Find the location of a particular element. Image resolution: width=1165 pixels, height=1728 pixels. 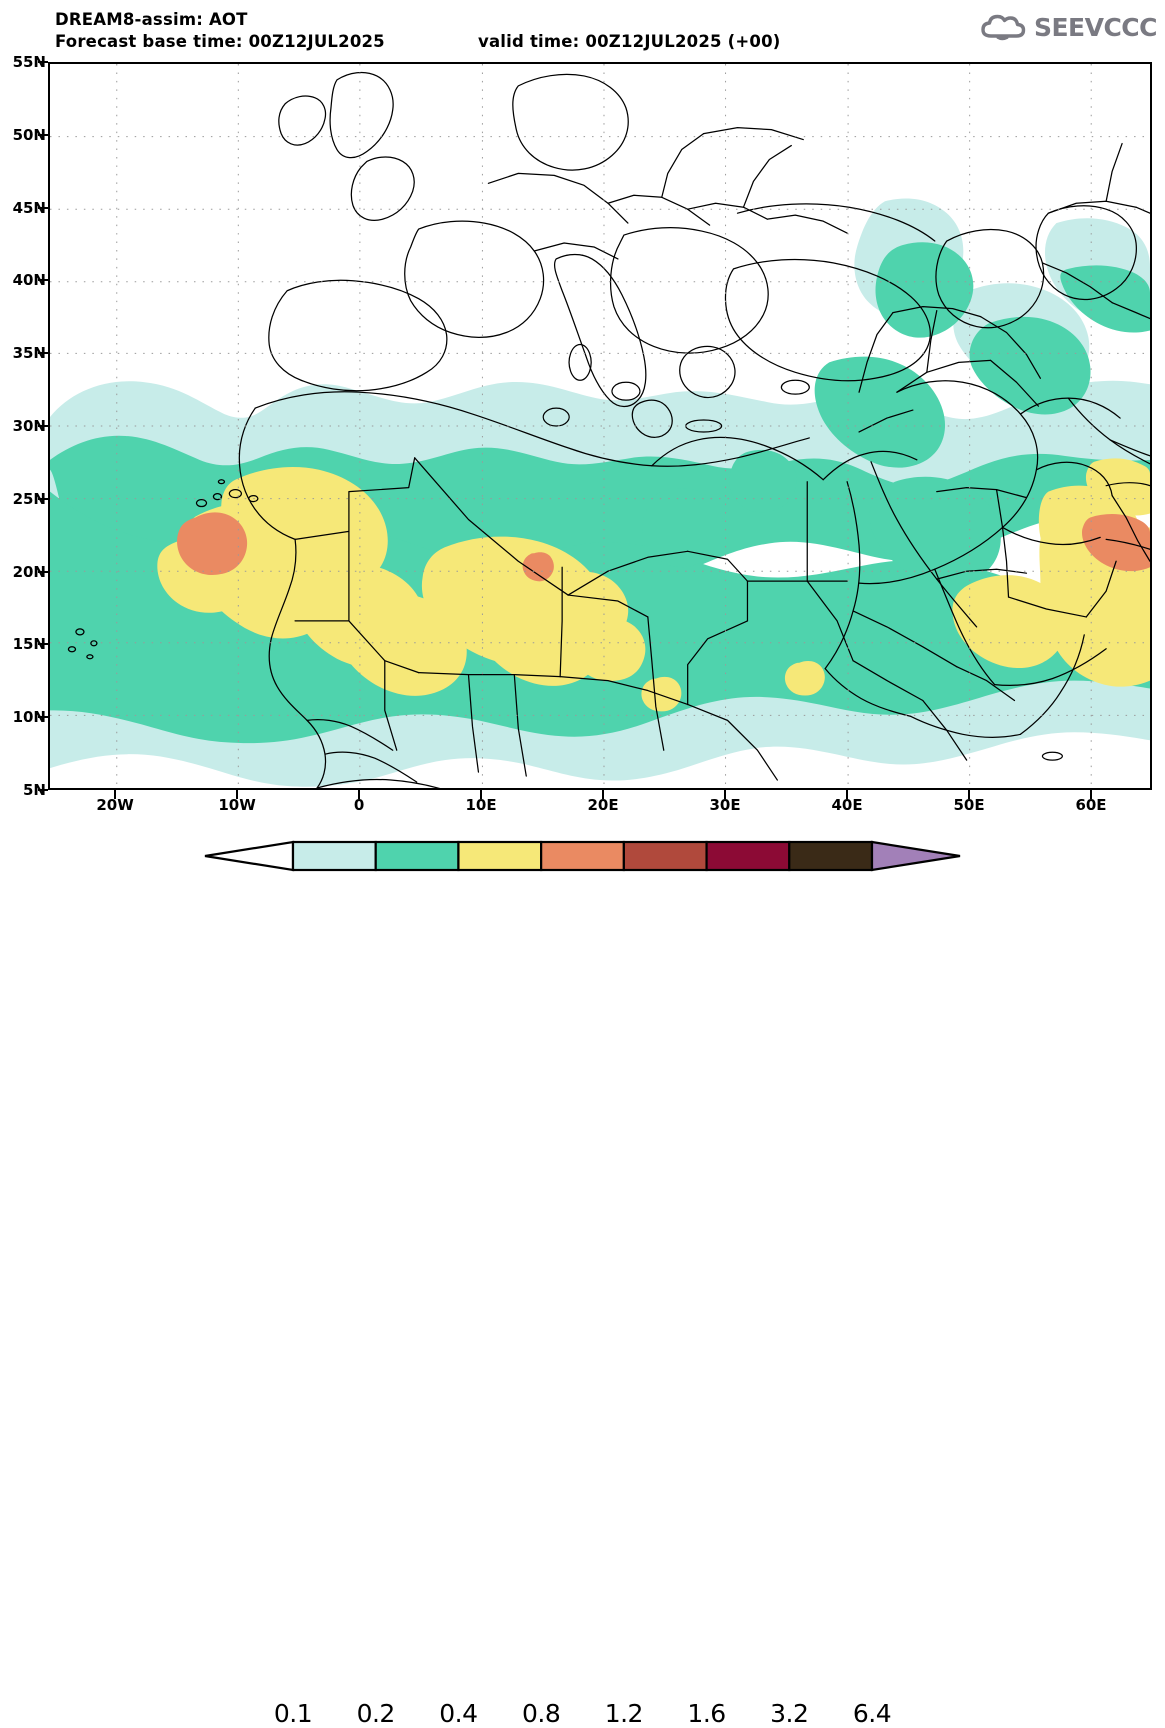

x-axis-label: 50E is located at coordinates (969, 805).